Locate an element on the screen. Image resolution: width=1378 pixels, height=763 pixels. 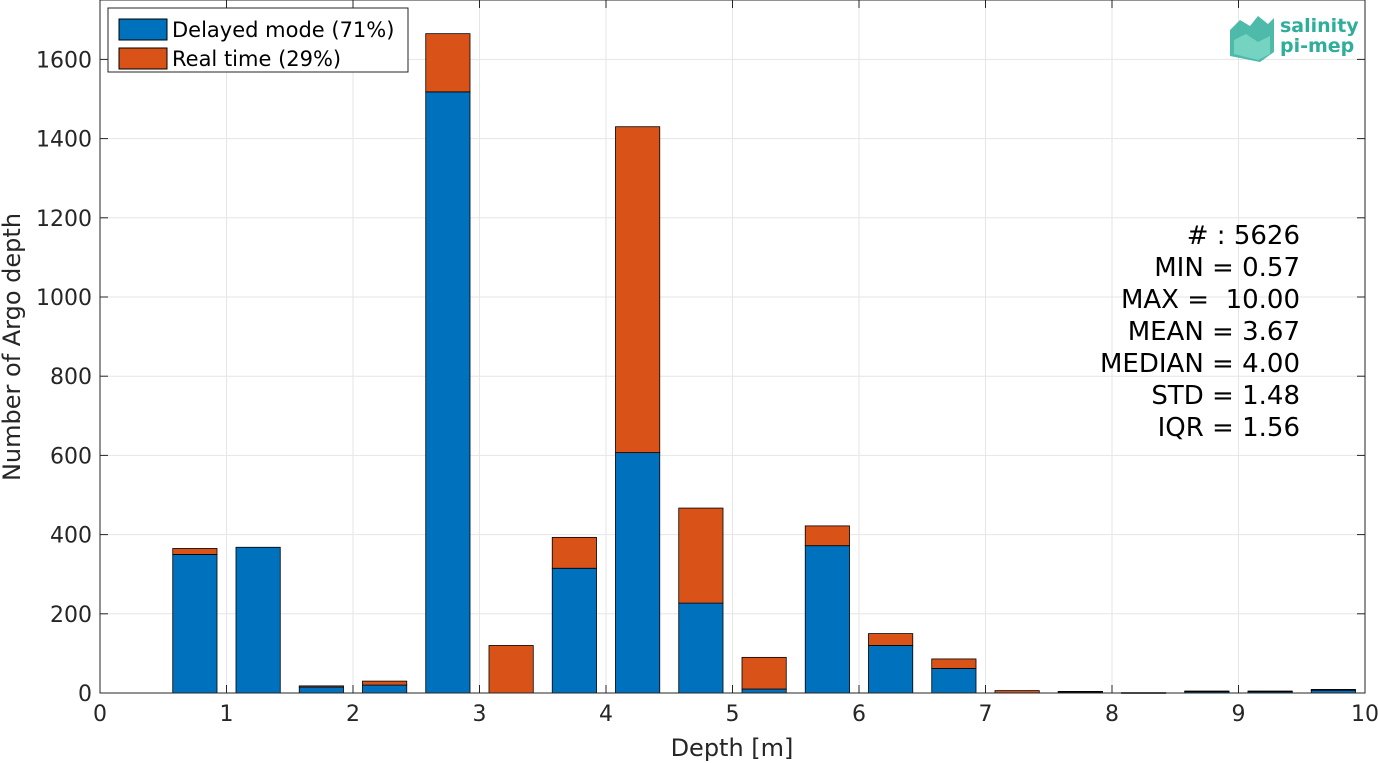
y-axis-label: Number of Argo depth is located at coordinates (13, 347).